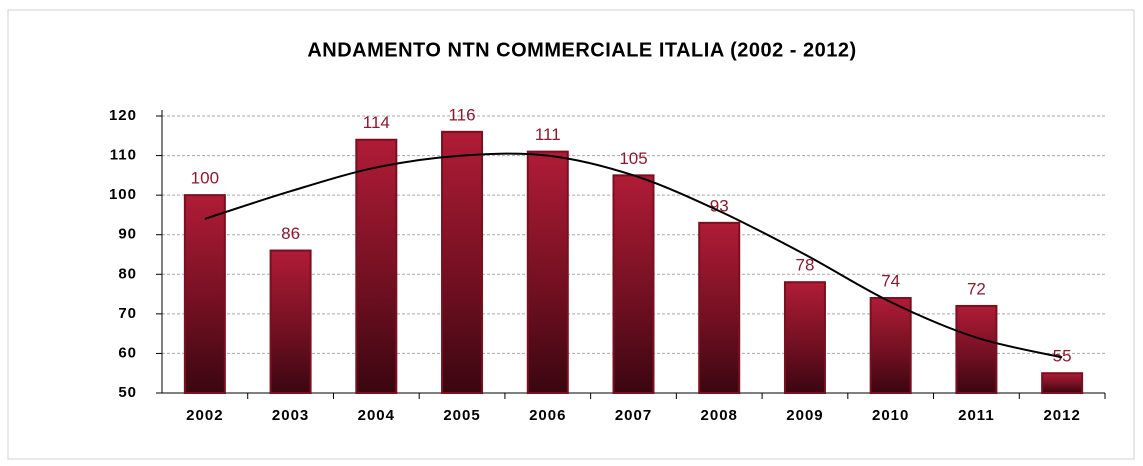  I want to click on value-label: 93, so click(719, 205).